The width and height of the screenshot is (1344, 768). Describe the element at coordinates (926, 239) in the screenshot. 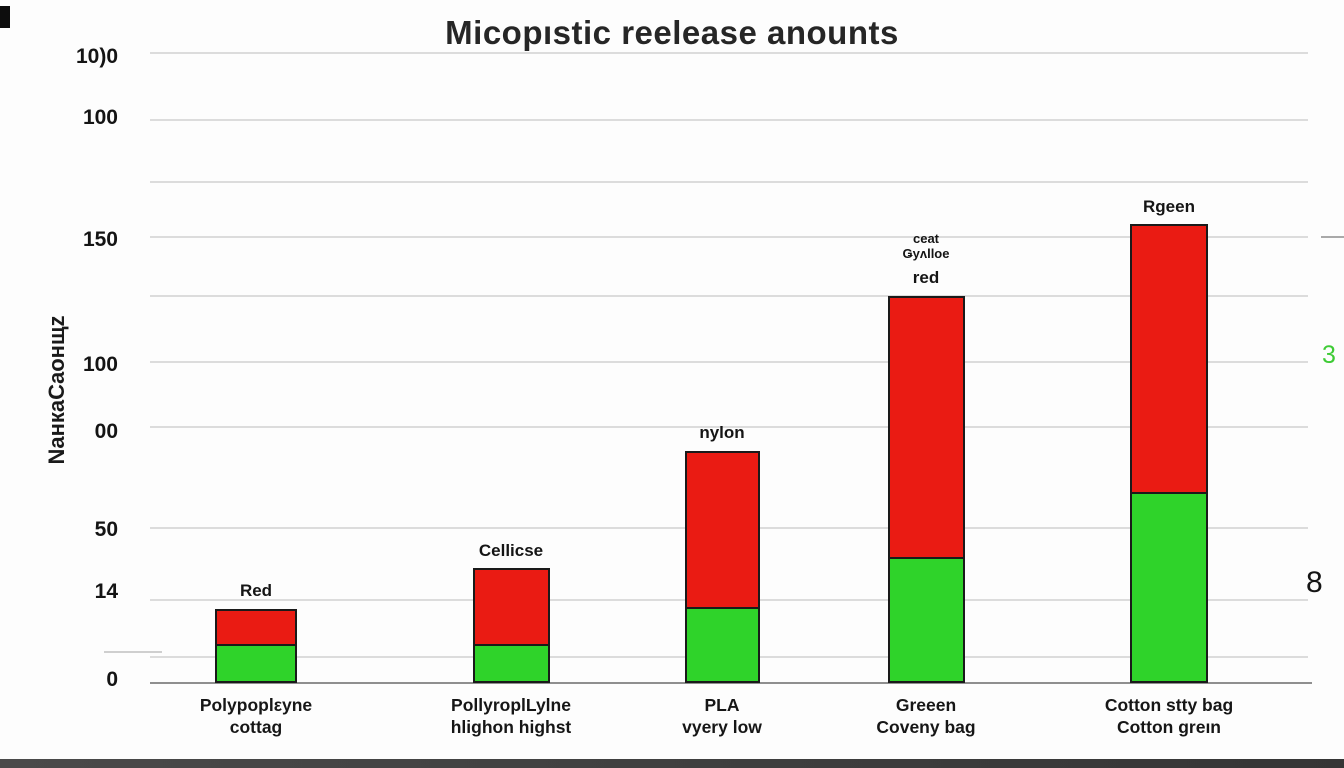

I see `bar-label: ceat` at that location.